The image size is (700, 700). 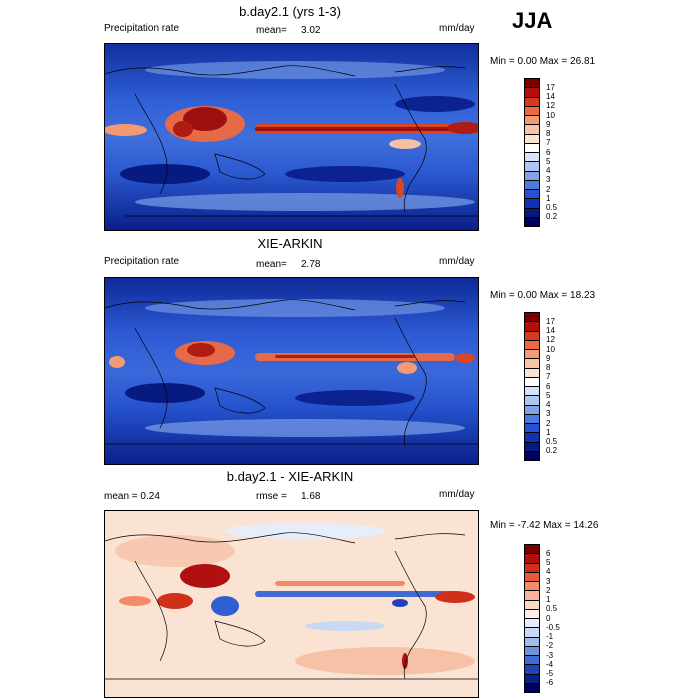 What do you see at coordinates (290, 243) in the screenshot?
I see `panel-2-title: XIE-ARKIN` at bounding box center [290, 243].